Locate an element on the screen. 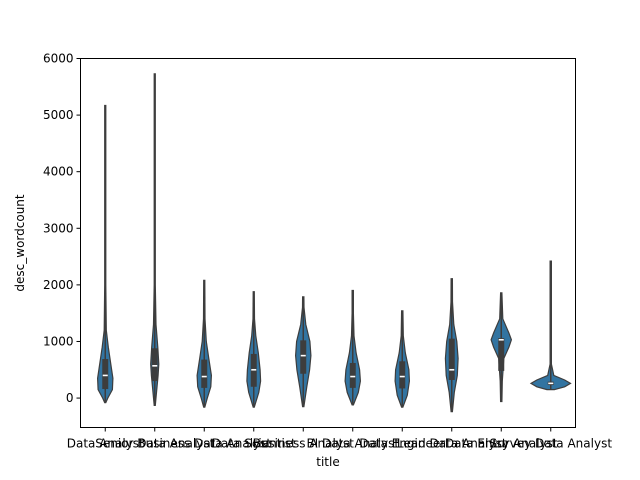 The image size is (640, 480). x-tick-label: Survey Data Analyst is located at coordinates (550, 444).